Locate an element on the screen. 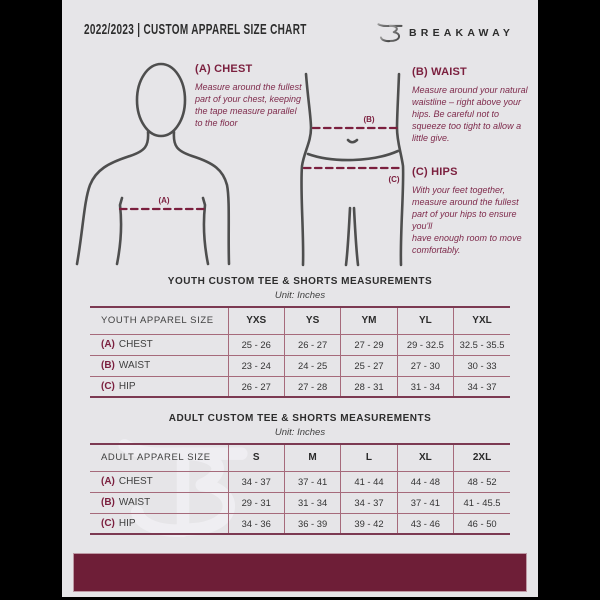  youth-section-unit: Unit: Inches is located at coordinates (300, 295).